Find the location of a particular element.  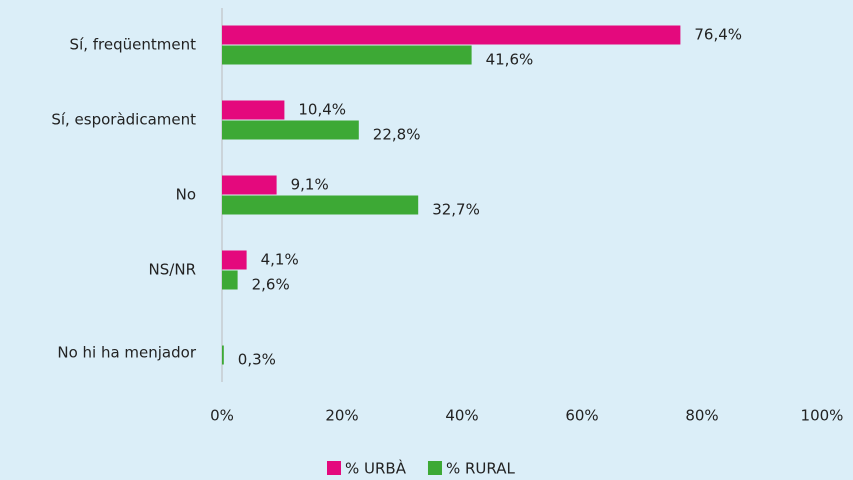

data-label: 2,6% is located at coordinates (271, 285).